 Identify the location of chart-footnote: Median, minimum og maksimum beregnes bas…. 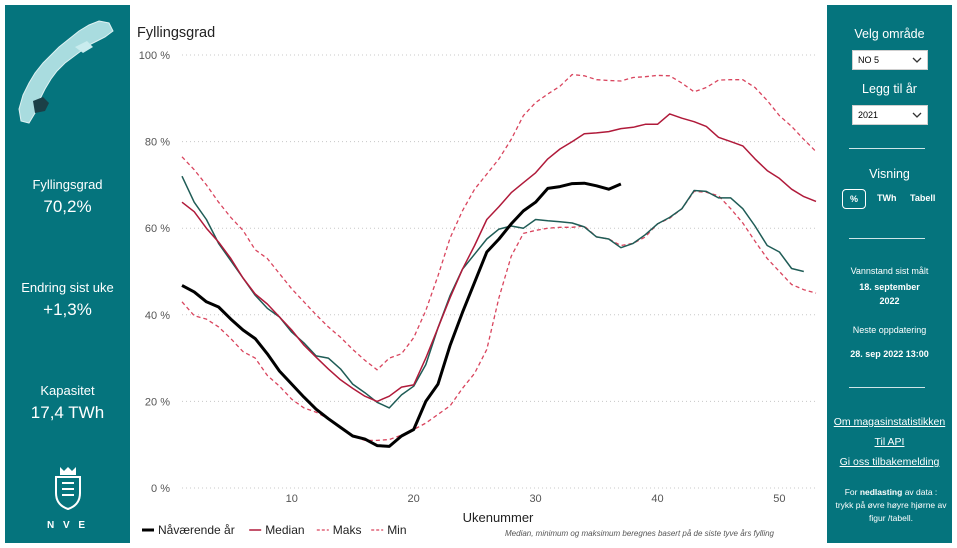
(639, 533).